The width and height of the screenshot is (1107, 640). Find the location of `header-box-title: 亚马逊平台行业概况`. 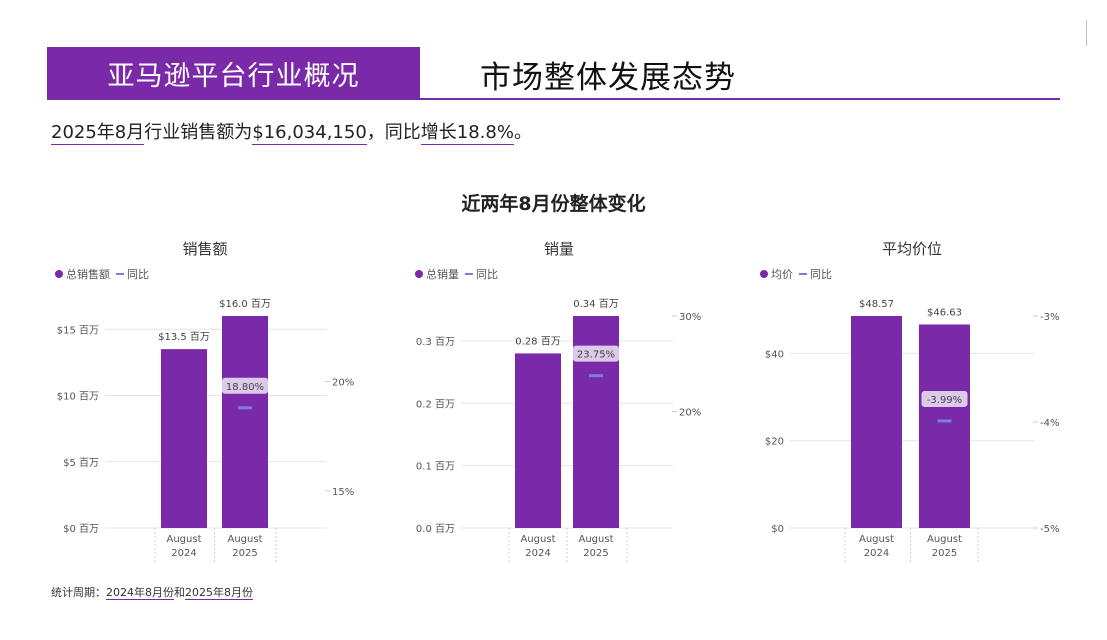

header-box-title: 亚马逊平台行业概况 is located at coordinates (233, 73).